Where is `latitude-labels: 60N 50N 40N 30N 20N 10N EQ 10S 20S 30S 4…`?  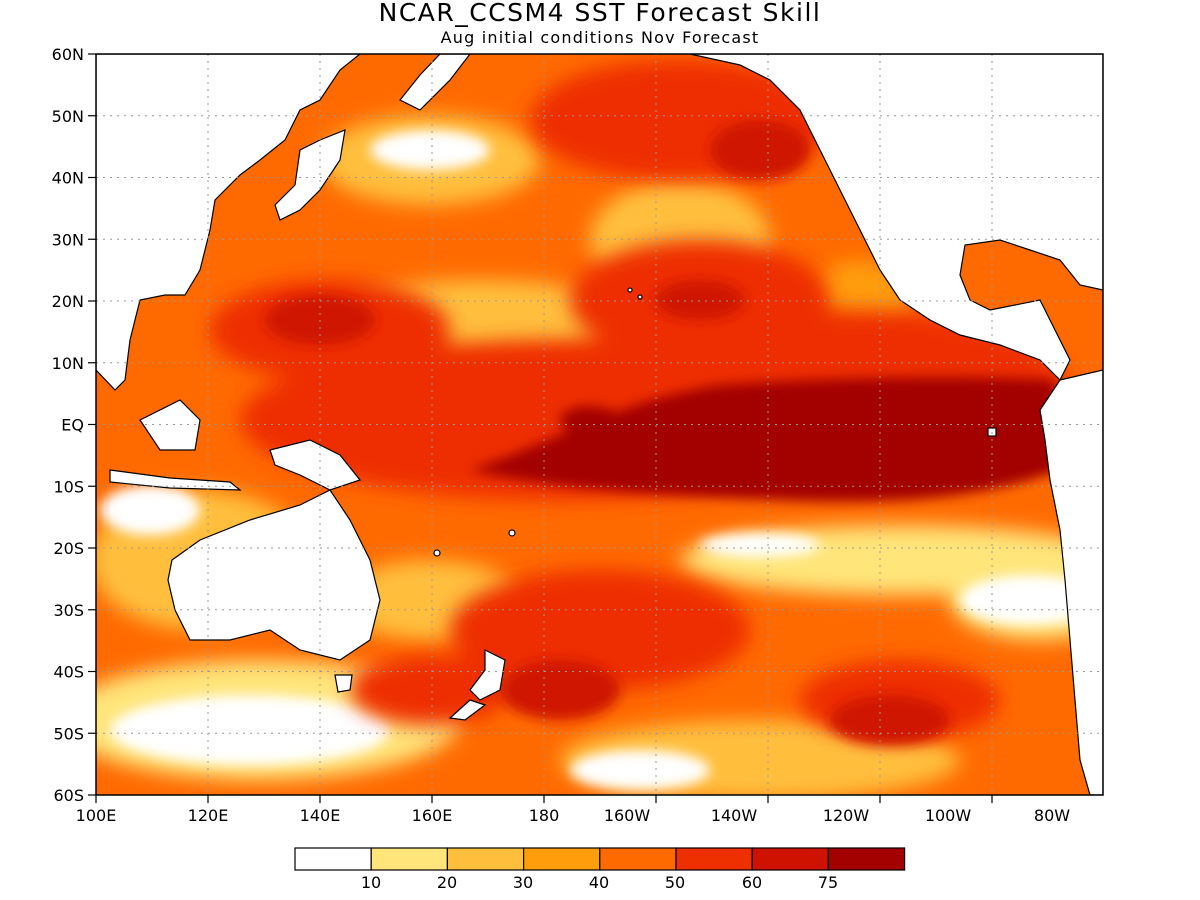
latitude-labels: 60N 50N 40N 30N 20N 10N EQ 10S 20S 30S 4… is located at coordinates (68, 425).